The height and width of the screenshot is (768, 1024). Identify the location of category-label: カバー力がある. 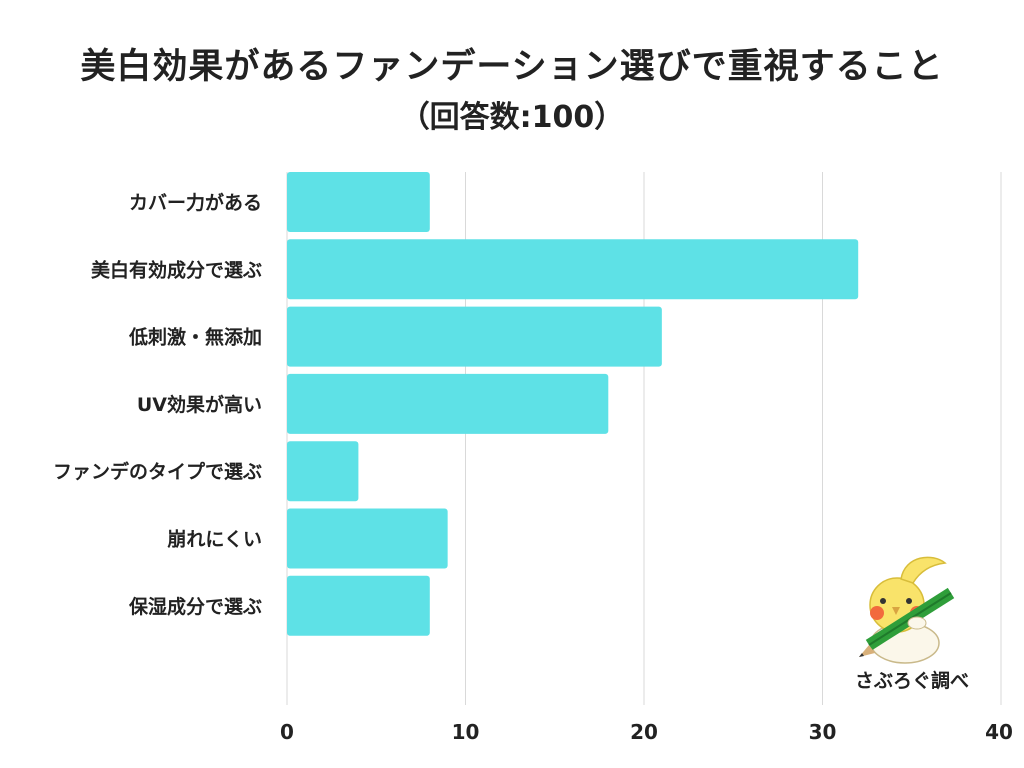
(195, 202).